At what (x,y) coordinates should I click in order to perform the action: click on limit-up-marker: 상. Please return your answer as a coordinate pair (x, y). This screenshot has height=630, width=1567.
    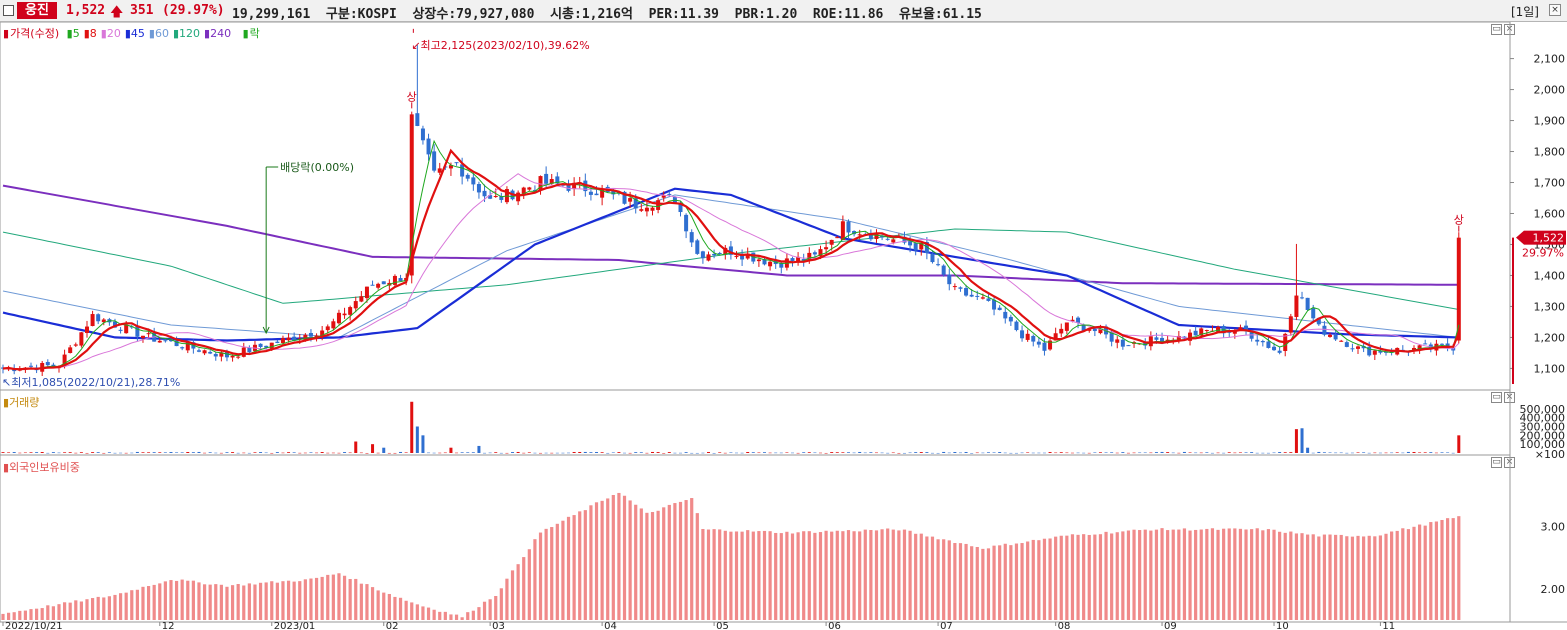
    Looking at the image, I should click on (412, 96).